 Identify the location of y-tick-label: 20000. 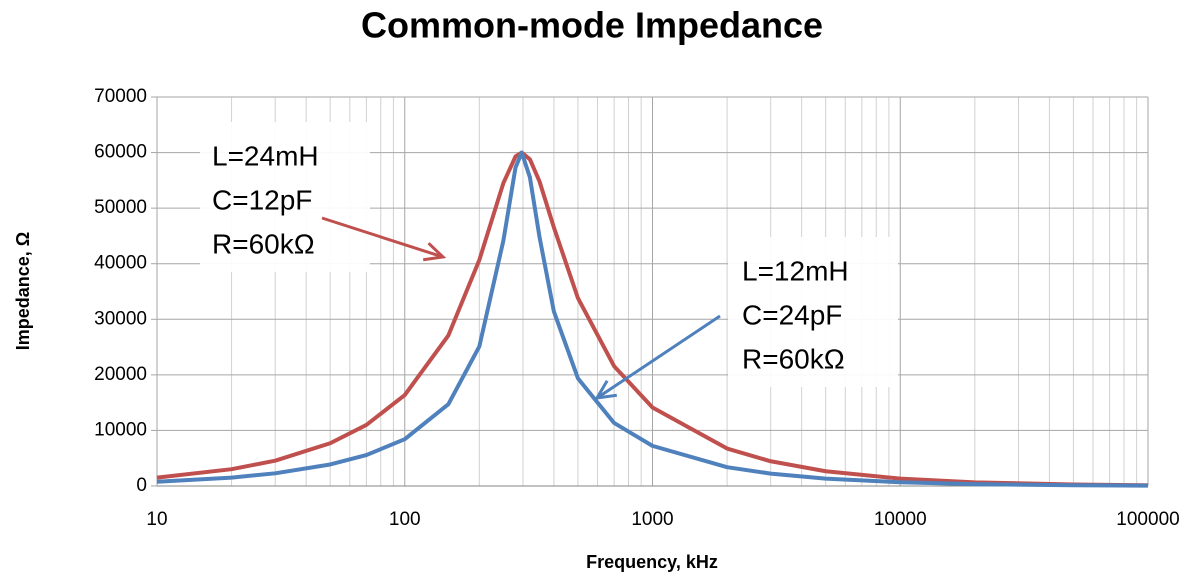
(120, 374).